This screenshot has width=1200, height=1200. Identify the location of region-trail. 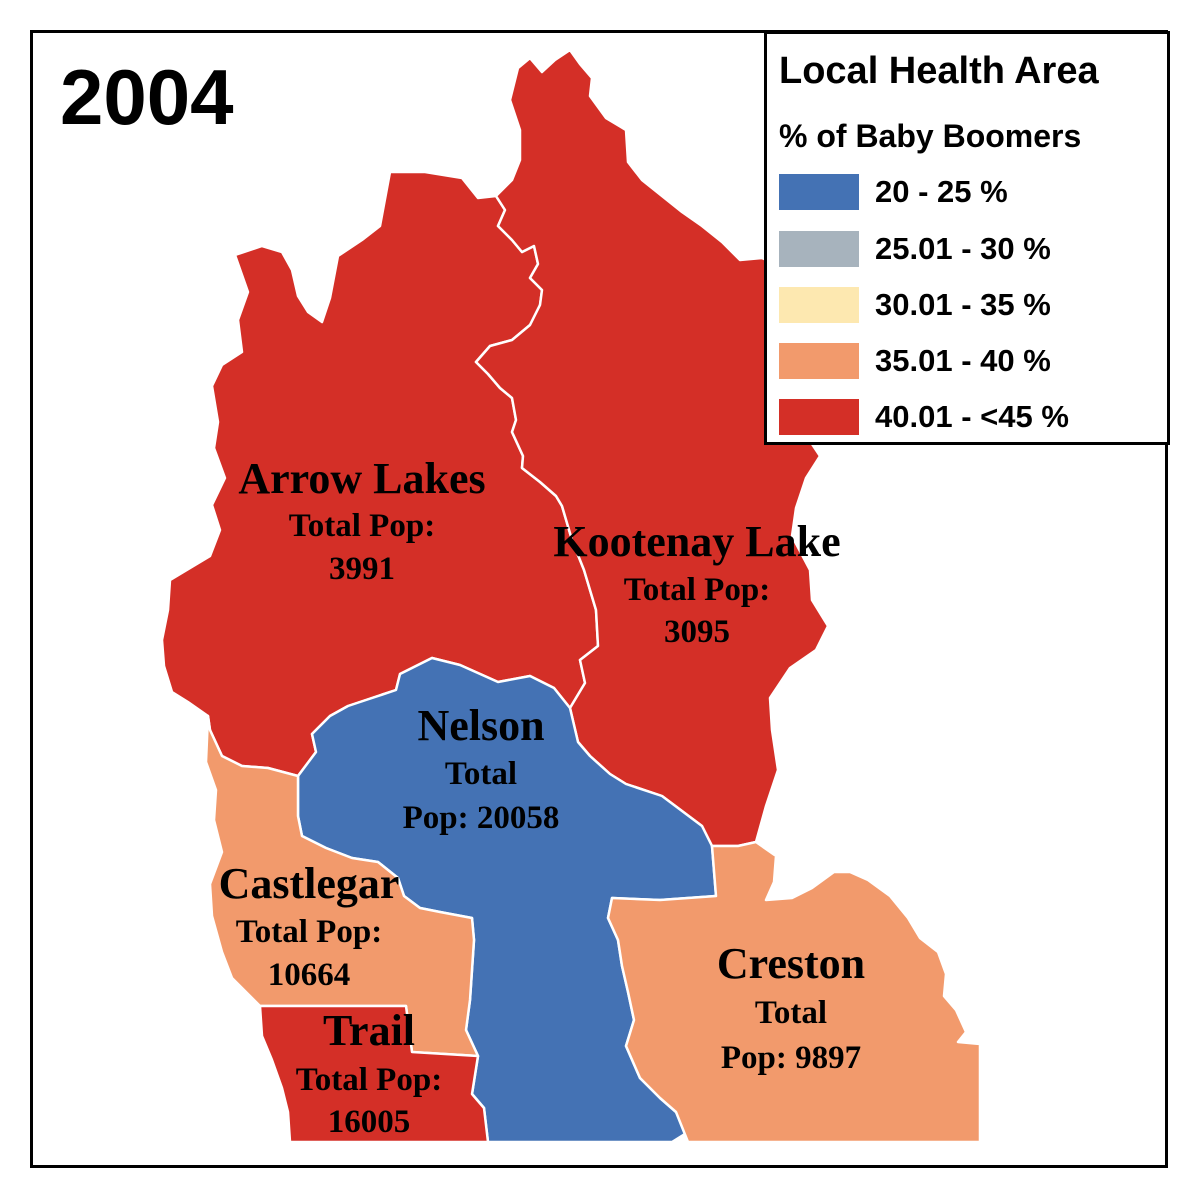
(374, 1074).